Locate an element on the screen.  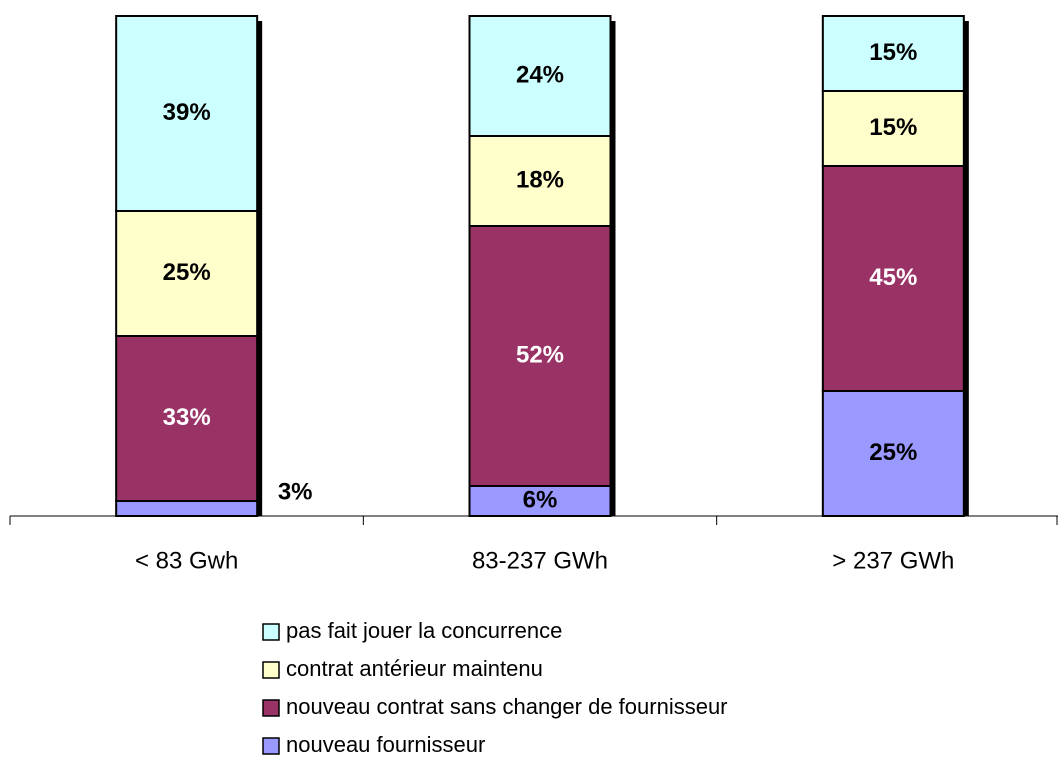
x-tick-label: 83-237 GWh is located at coordinates (540, 560).